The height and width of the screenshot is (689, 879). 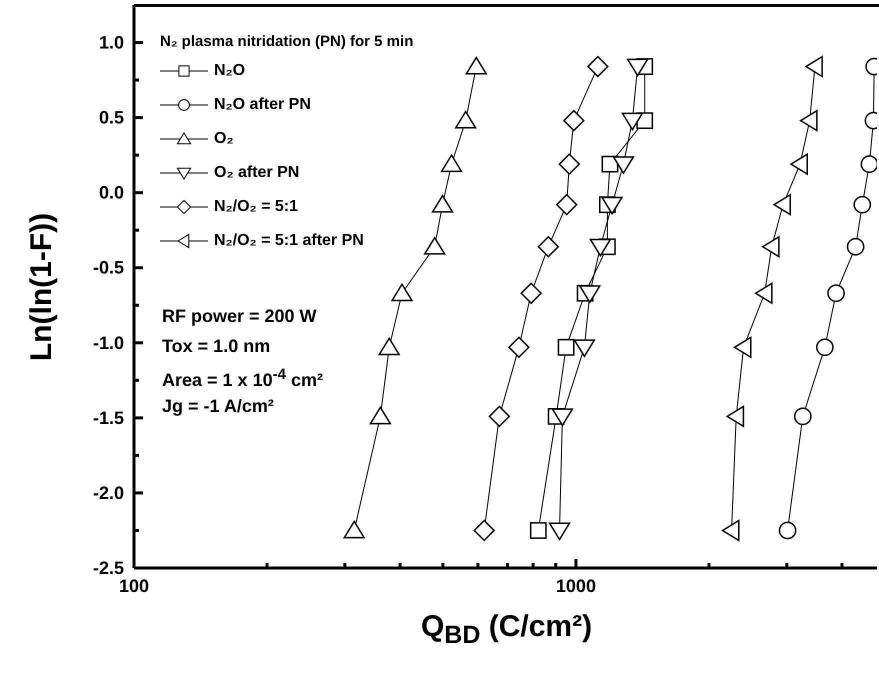 I want to click on legend-label: O₂ after PN, so click(x=257, y=173).